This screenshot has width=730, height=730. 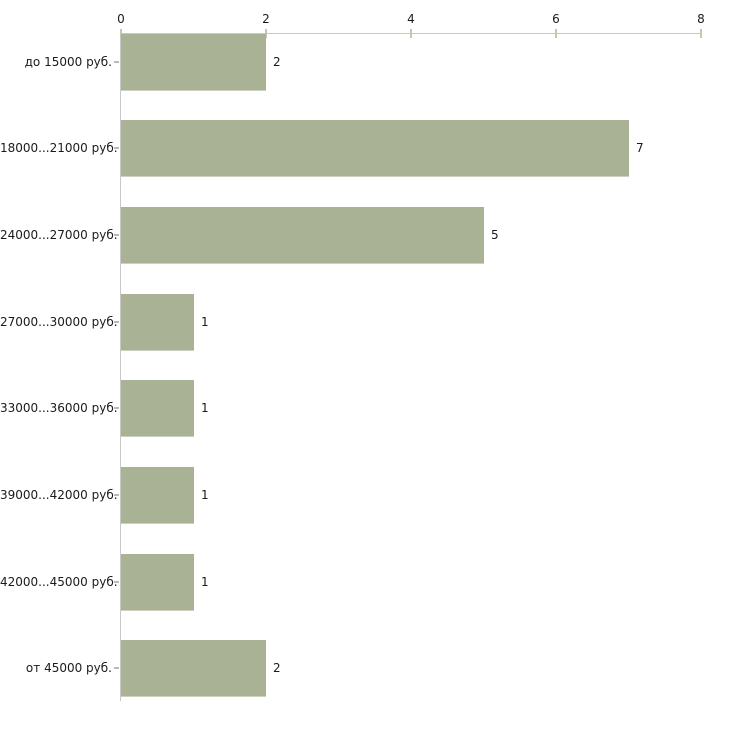 What do you see at coordinates (266, 19) in the screenshot?
I see `x-tick-label: 2` at bounding box center [266, 19].